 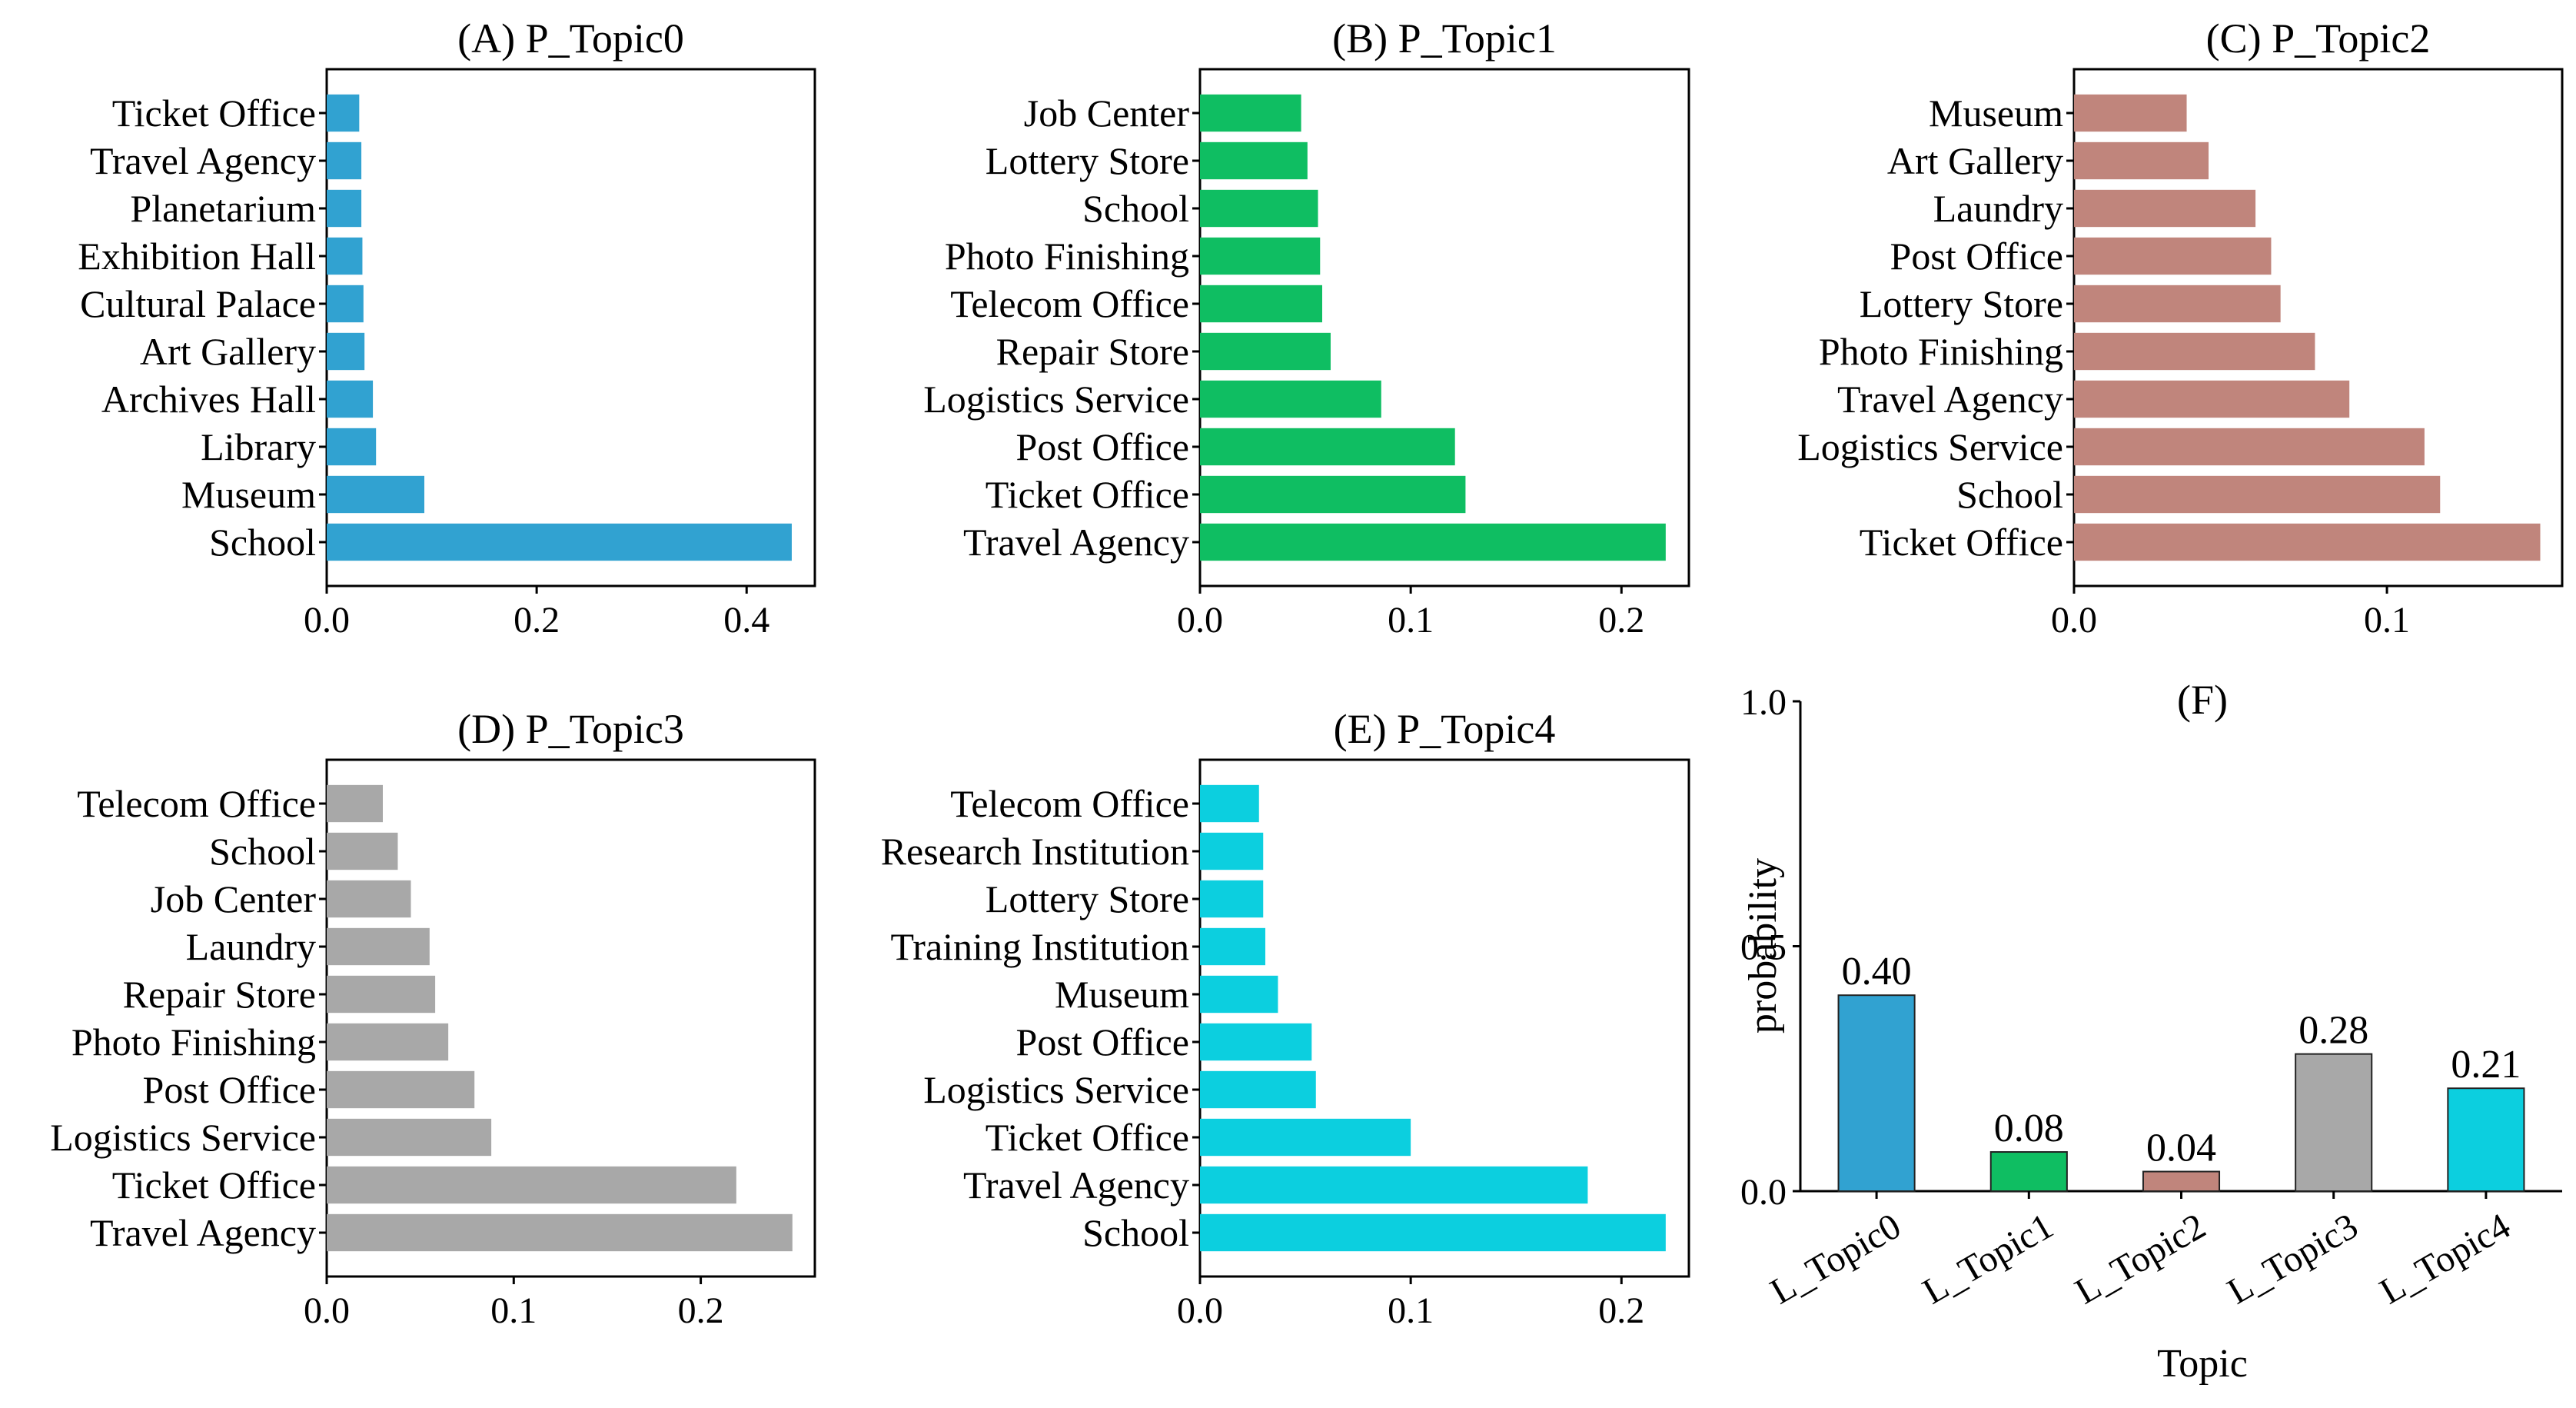 I want to click on data-label: 0.08, so click(x=2029, y=1128).